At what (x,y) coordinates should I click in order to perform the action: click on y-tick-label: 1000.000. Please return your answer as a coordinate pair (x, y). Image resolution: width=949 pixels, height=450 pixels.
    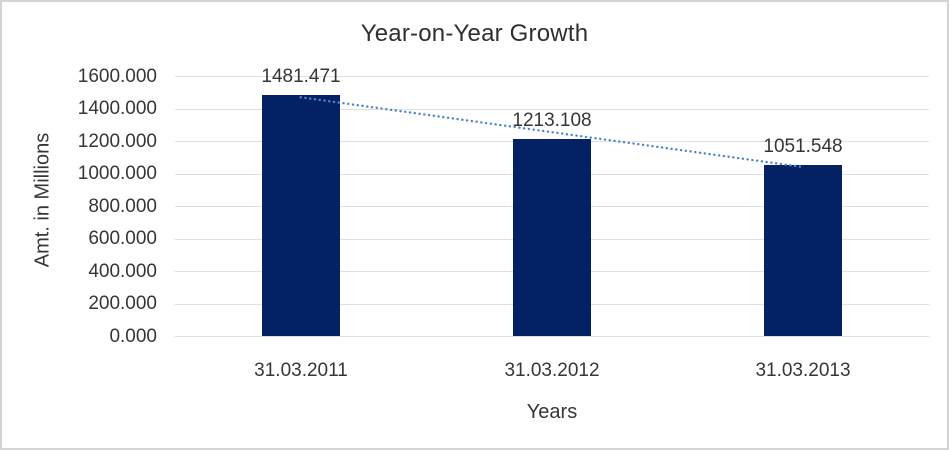
    Looking at the image, I should click on (117, 173).